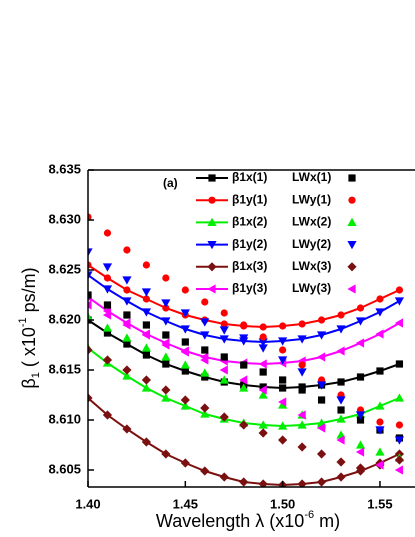 This screenshot has height=537, width=415. I want to click on x-tick-label: 1.50, so click(282, 503).